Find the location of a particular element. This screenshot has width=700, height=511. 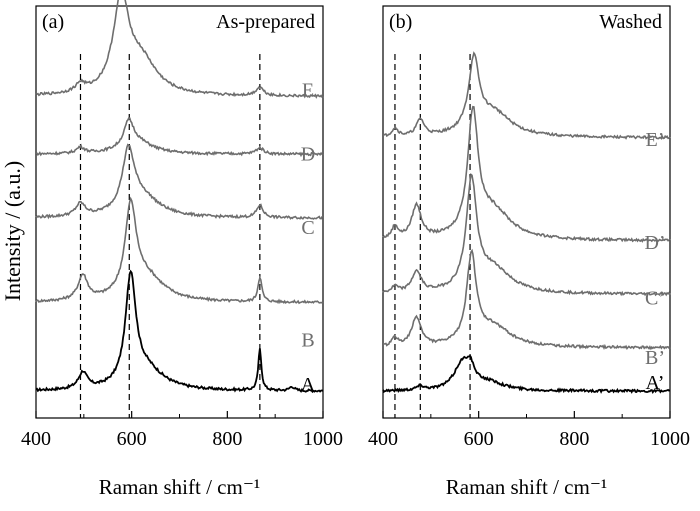

series-label: E’ is located at coordinates (655, 140).